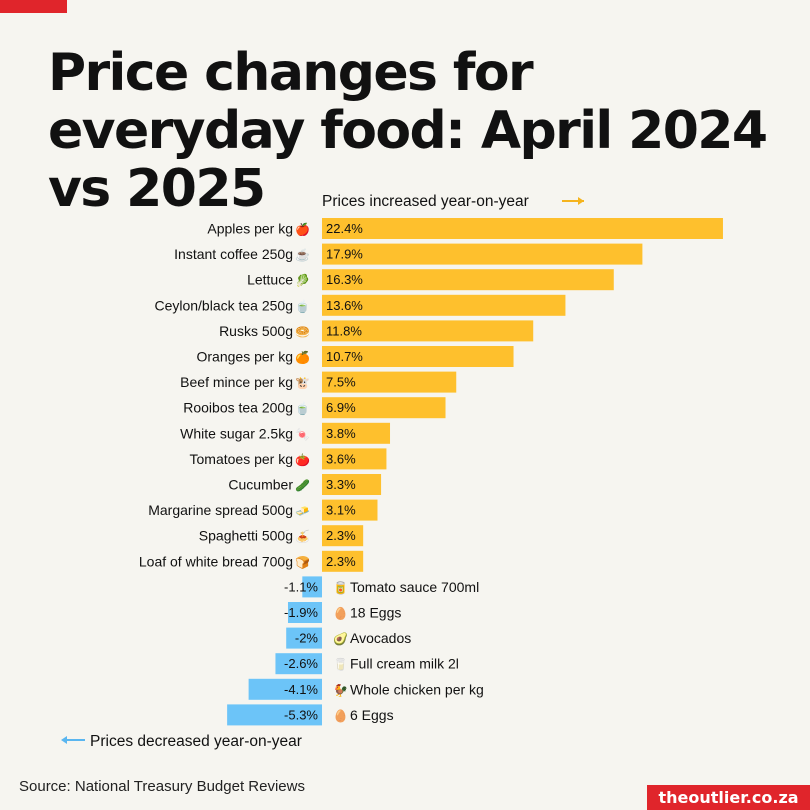  Describe the element at coordinates (236, 433) in the screenshot. I see `category-label: White sugar 2.5kg` at that location.